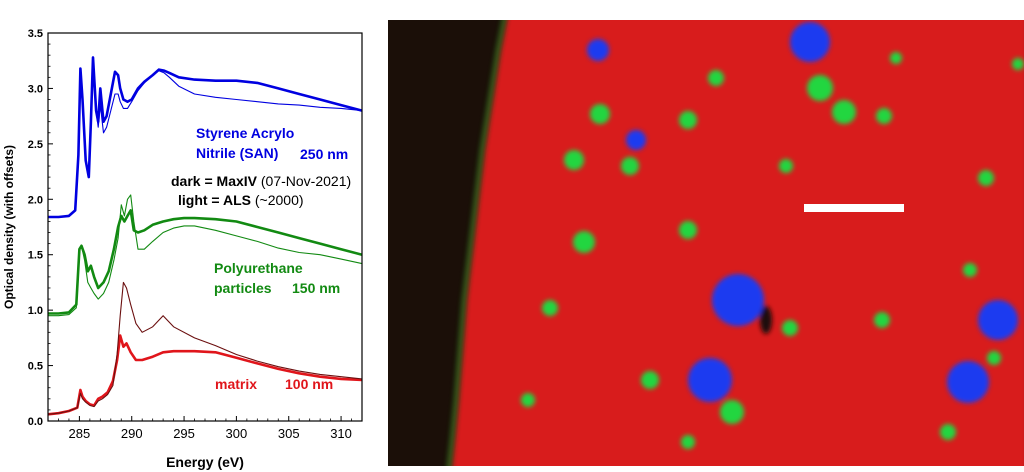 This screenshot has height=472, width=1024. I want to click on y-tick-label: 2.0, so click(35, 200).